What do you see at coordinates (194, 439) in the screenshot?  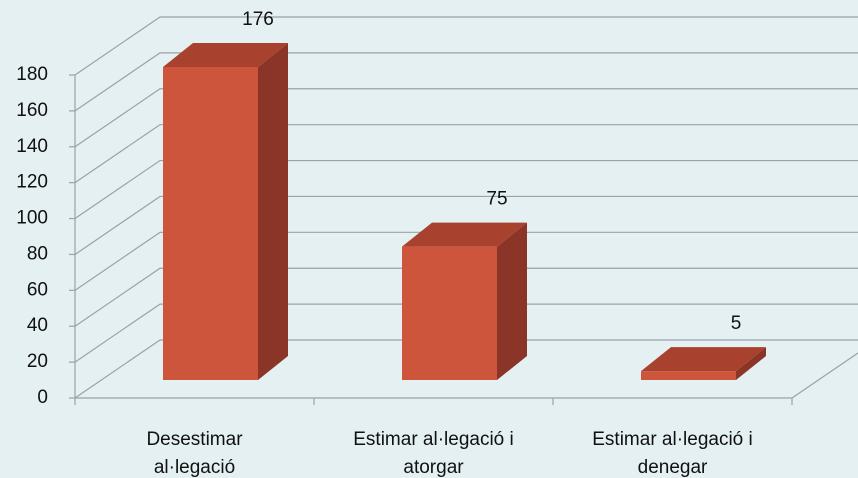 I see `x-tick-label-line: Desestimar` at bounding box center [194, 439].